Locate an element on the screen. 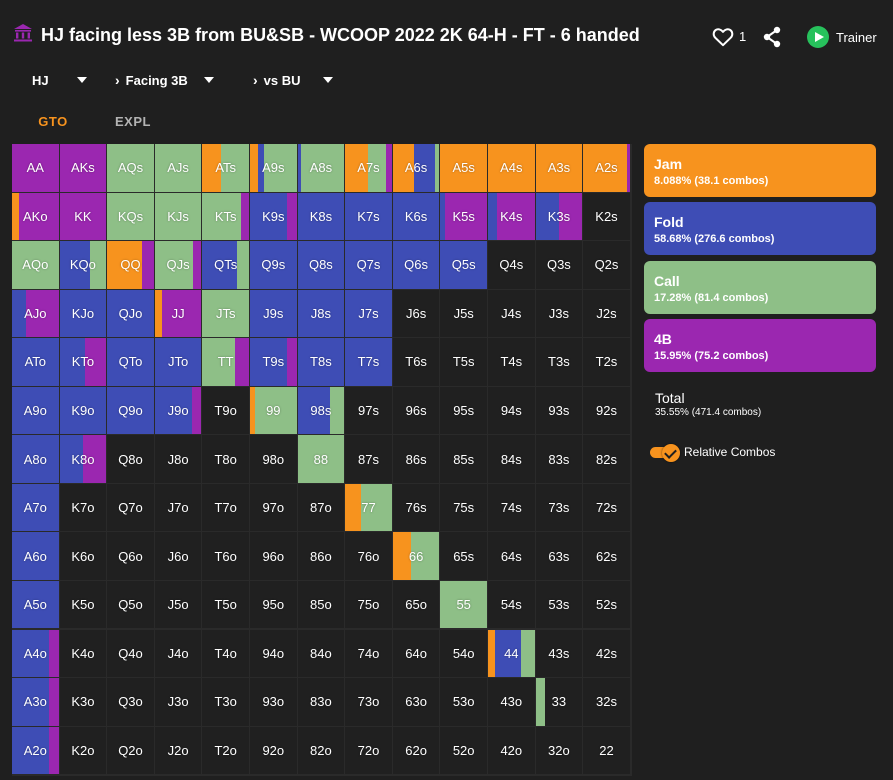 The width and height of the screenshot is (893, 780). hand-cell-84s: 84s is located at coordinates (511, 459).